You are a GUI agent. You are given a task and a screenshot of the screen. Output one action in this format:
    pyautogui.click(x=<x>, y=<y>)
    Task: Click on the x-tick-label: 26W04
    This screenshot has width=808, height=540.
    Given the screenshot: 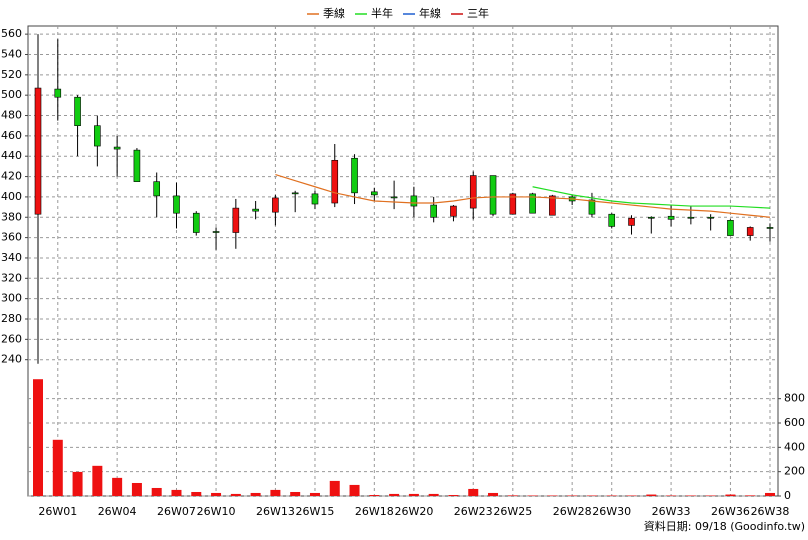 What is the action you would take?
    pyautogui.click(x=117, y=511)
    